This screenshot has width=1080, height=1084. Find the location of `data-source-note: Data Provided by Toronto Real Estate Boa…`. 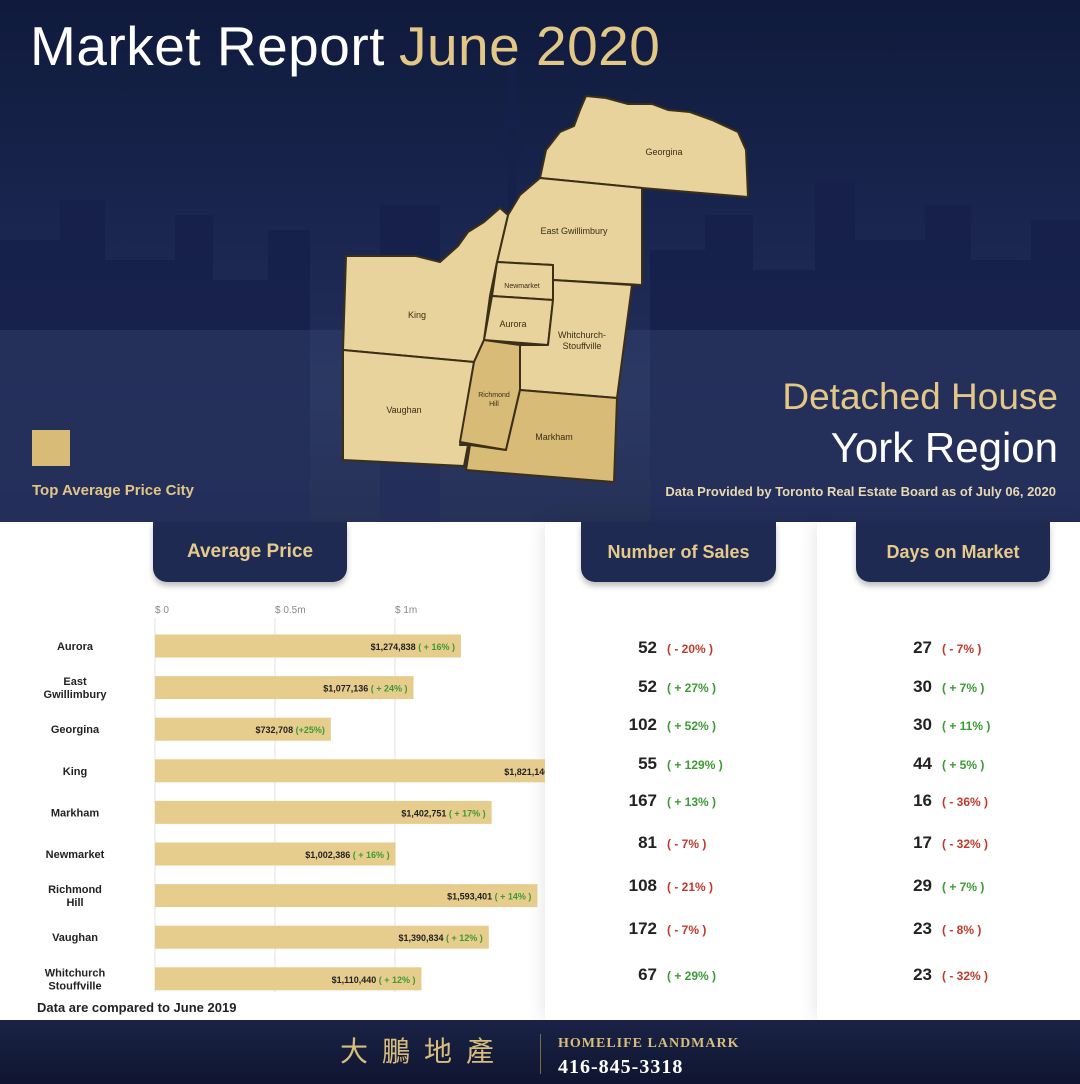

data-source-note: Data Provided by Toronto Real Estate Boa… is located at coordinates (860, 491).